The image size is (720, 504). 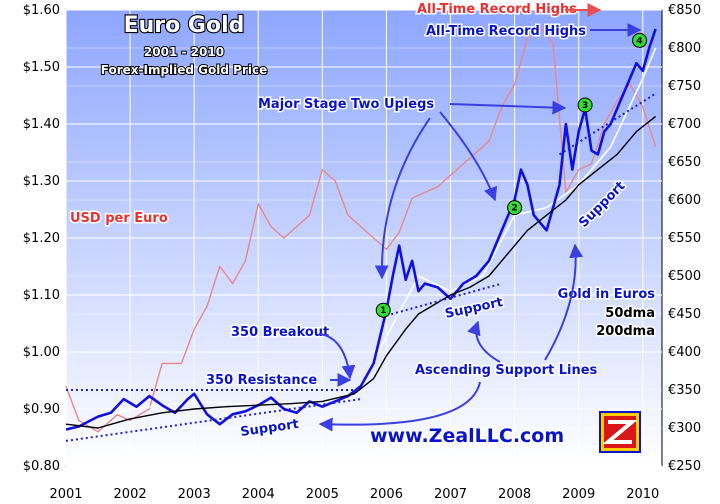 What do you see at coordinates (497, 9) in the screenshot?
I see `label-all-time-highs-usd: All-Time Record Highs` at bounding box center [497, 9].